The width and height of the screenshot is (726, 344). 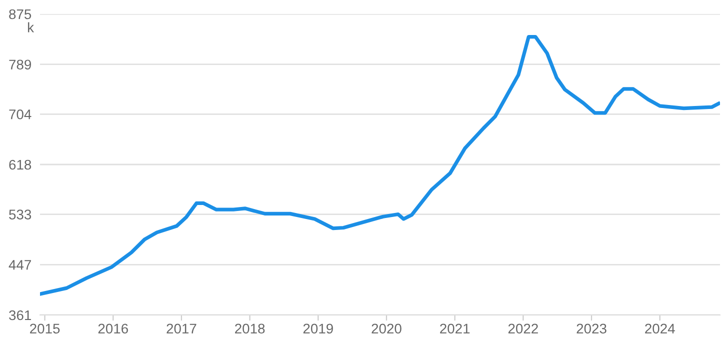 What do you see at coordinates (660, 329) in the screenshot?
I see `x-tick-label: 2024` at bounding box center [660, 329].